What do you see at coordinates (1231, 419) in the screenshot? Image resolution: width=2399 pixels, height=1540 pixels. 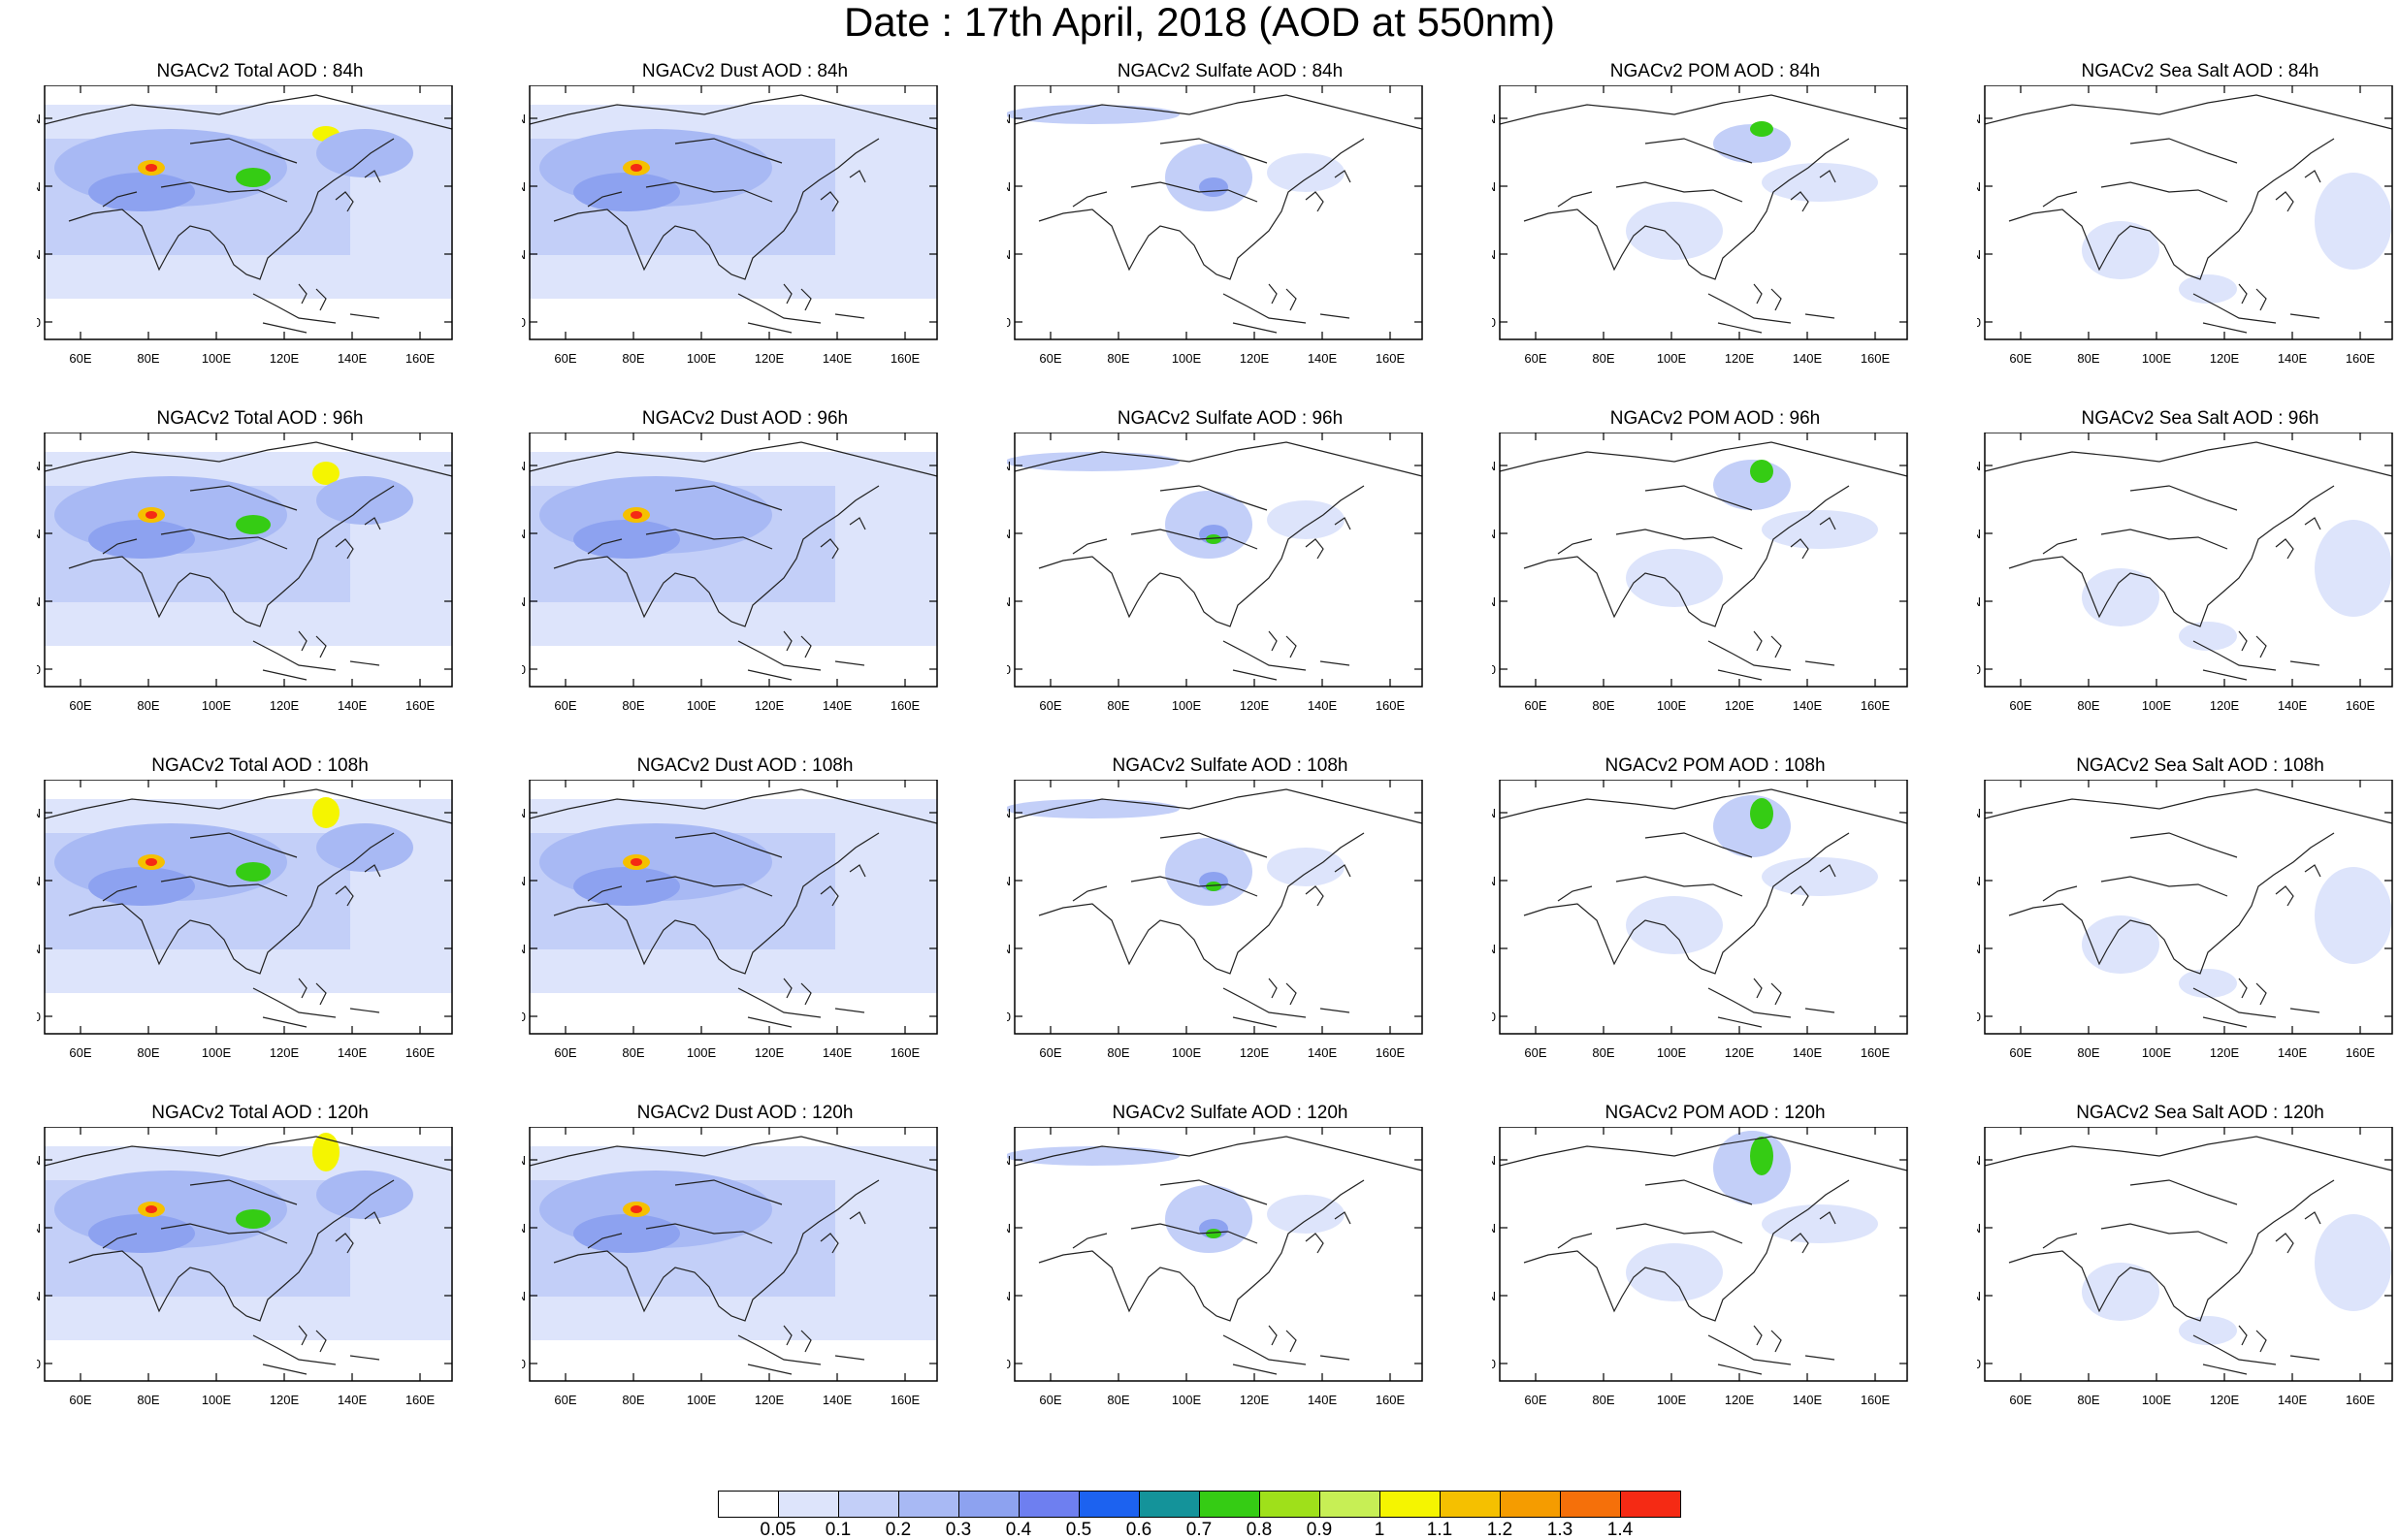 I see `panel-title: NGACv2 Sulfate AOD : 96h` at bounding box center [1231, 419].